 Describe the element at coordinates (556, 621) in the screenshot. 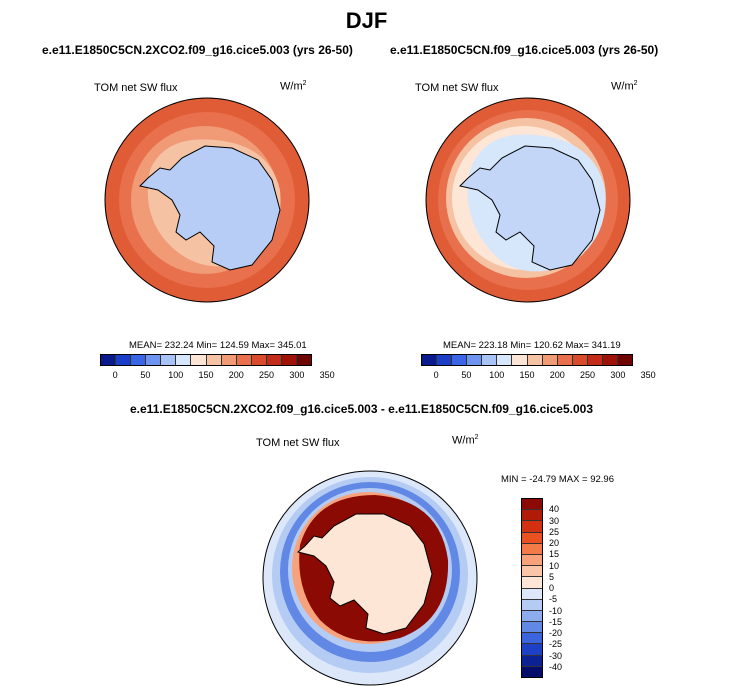

I see `diff-colorbar-tick-label: -15` at that location.